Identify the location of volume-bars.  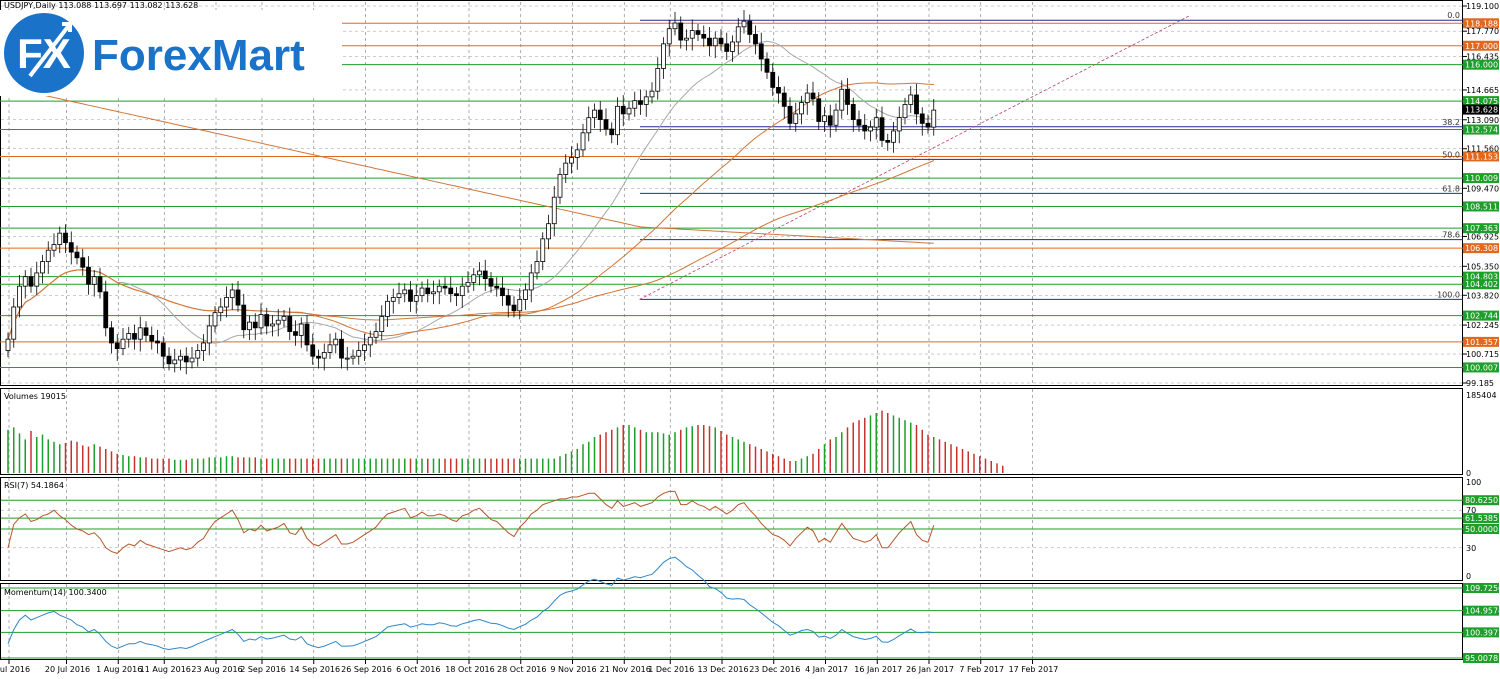
(505, 441).